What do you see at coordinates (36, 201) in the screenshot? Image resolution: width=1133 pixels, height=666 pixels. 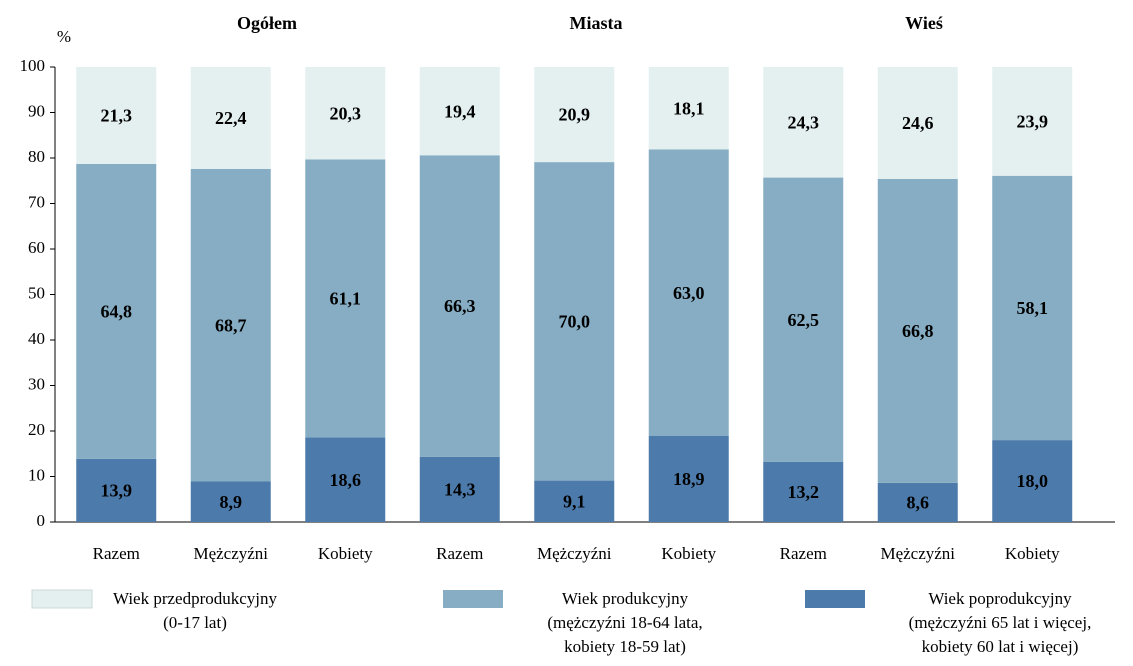 I see `y-tick-label: 70` at bounding box center [36, 201].